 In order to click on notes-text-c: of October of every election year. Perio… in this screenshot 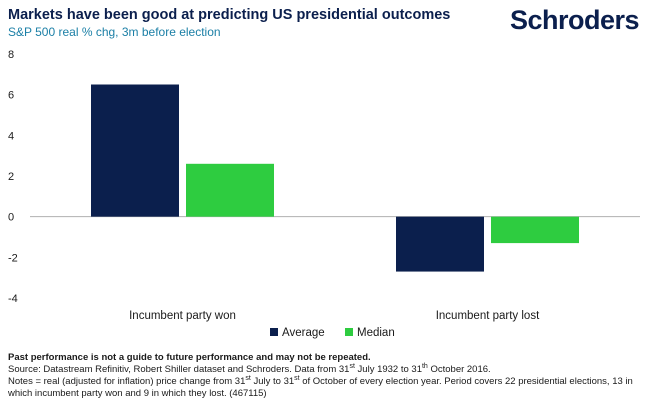, I will do `click(320, 387)`.